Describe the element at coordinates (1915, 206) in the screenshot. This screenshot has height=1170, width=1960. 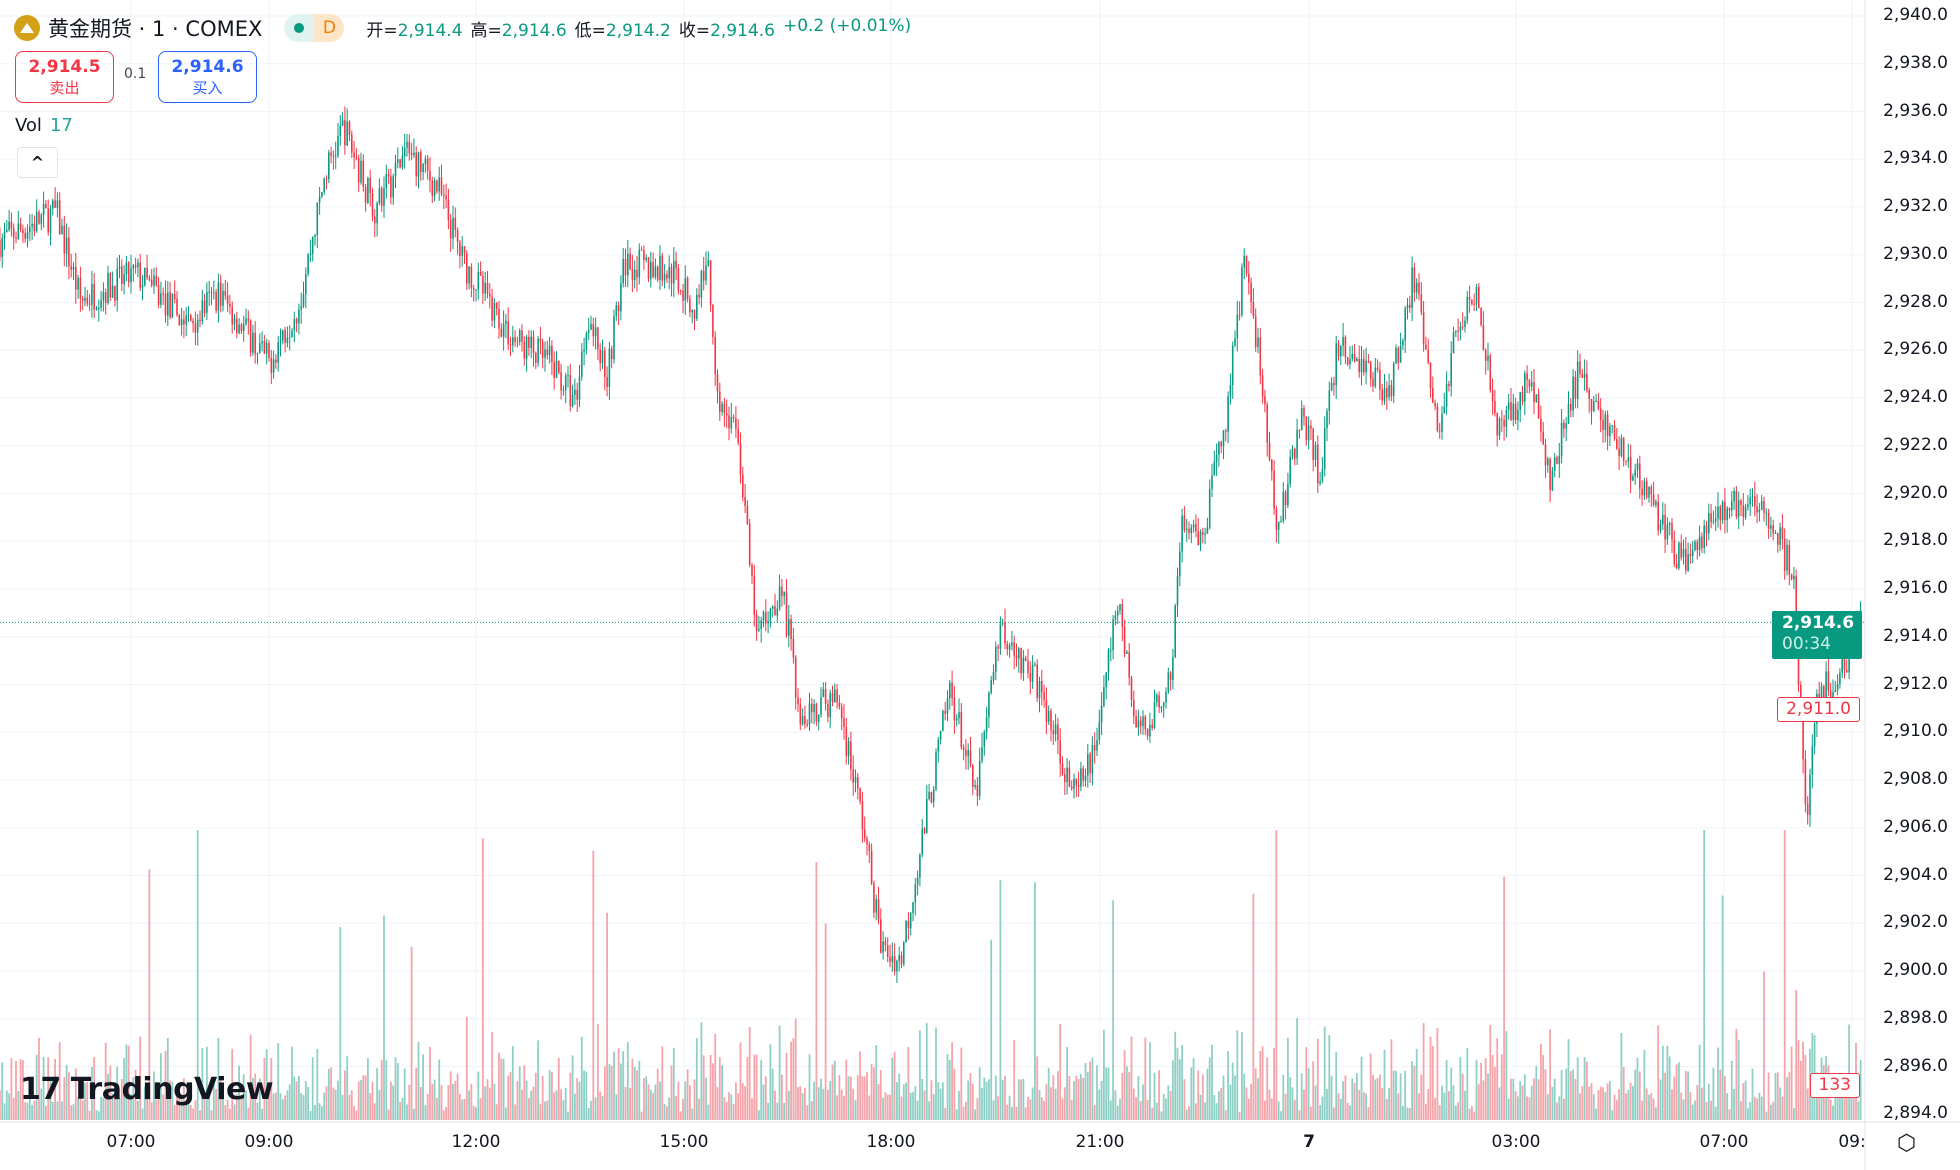
I see `price-tick-label: 2,932.0` at that location.